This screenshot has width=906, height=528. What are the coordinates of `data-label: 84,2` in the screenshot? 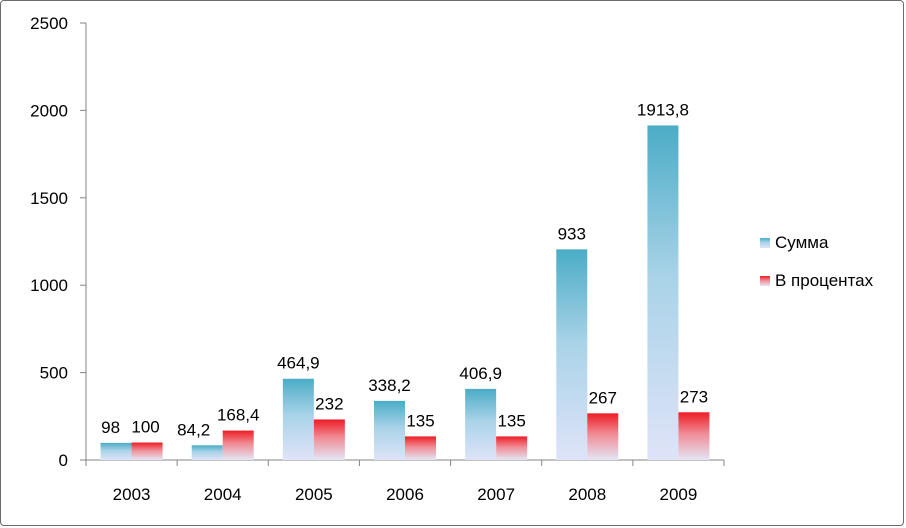 It's located at (193, 429).